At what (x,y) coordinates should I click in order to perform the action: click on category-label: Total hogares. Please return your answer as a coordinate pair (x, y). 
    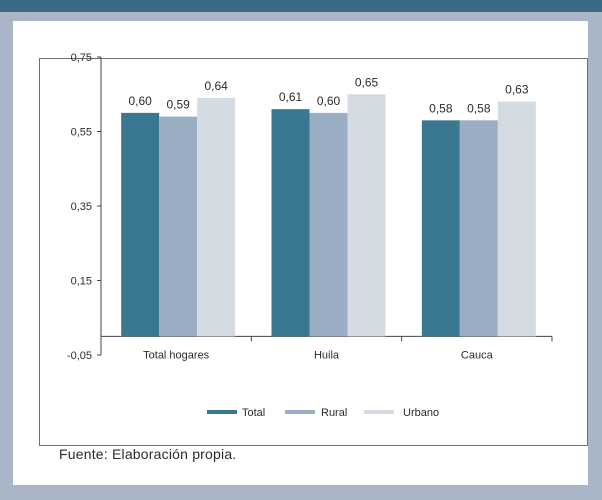
    Looking at the image, I should click on (176, 355).